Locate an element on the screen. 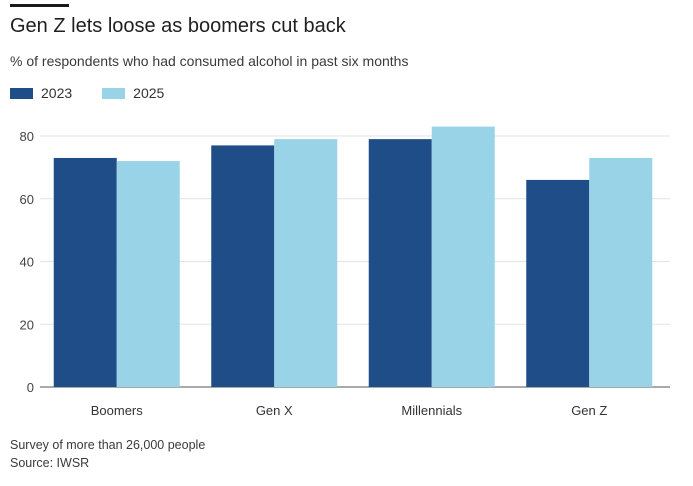  chart-title: Gen Z lets loose as boomers cut back is located at coordinates (178, 26).